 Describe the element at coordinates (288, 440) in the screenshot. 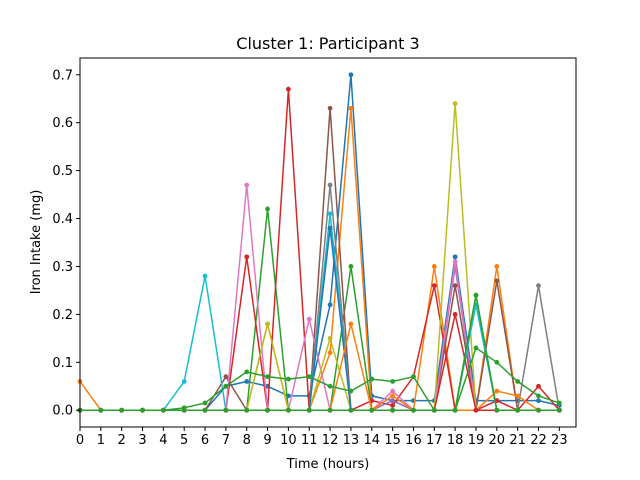

I see `x-tick-label: 10` at that location.